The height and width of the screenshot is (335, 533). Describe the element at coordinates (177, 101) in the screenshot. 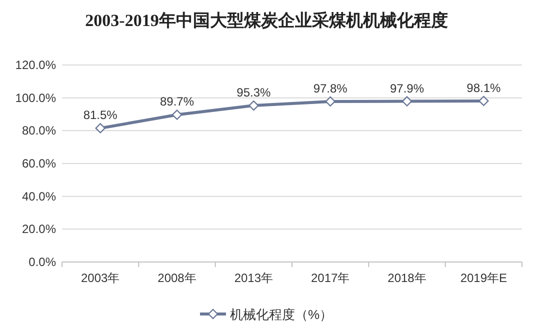

I see `data-label: 89.7%` at that location.